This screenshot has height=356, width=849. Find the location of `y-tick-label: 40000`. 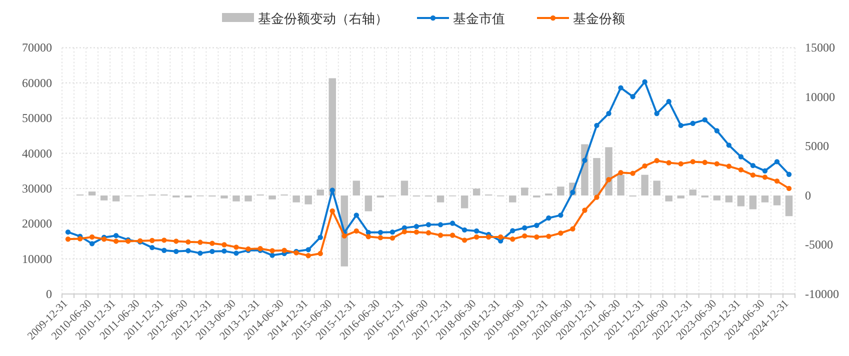

y-tick-label: 40000 is located at coordinates (37, 153).